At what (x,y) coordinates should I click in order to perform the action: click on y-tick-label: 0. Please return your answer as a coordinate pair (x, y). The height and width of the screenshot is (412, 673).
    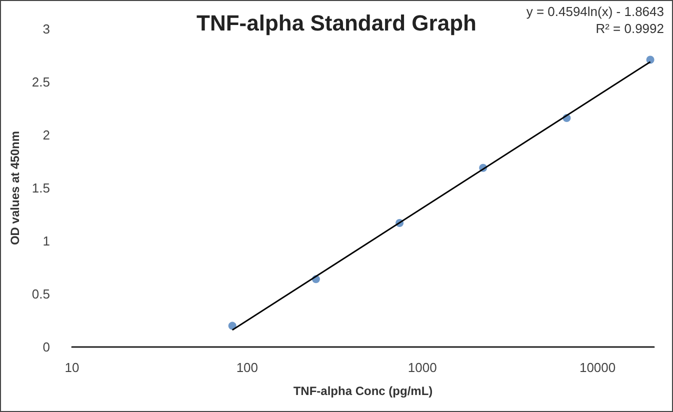
    Looking at the image, I should click on (46, 347).